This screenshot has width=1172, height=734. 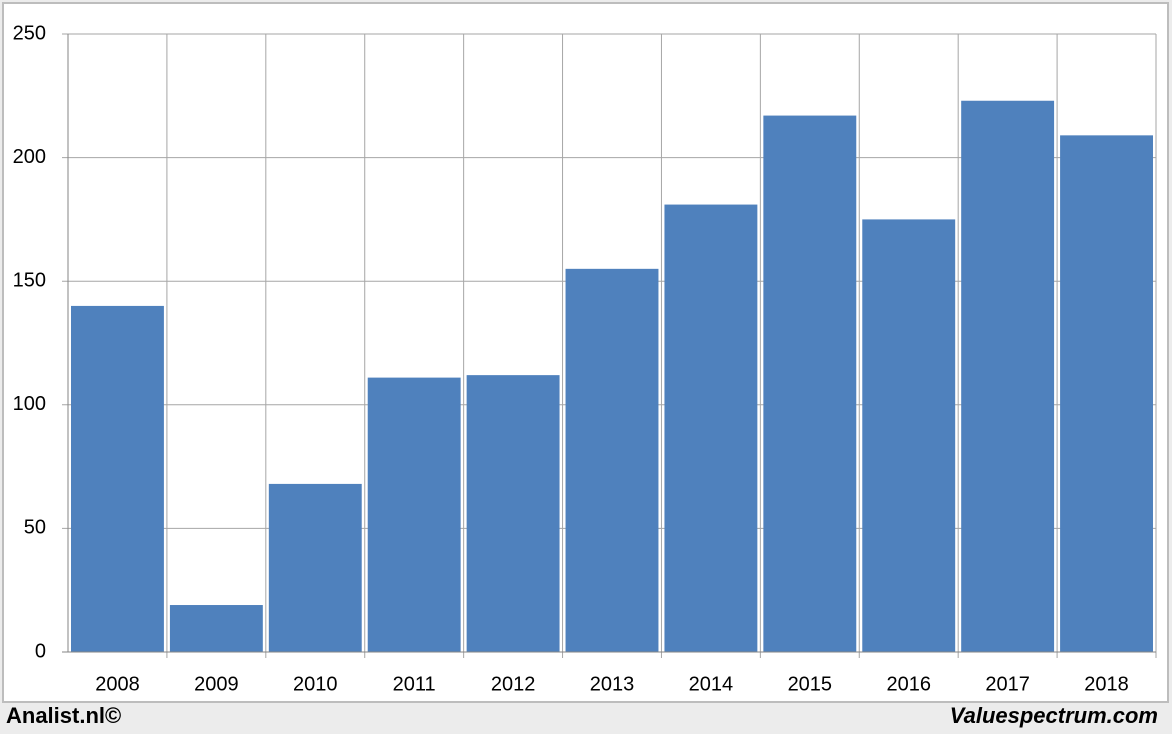 I want to click on x-tick-label: 2015, so click(x=810, y=684).